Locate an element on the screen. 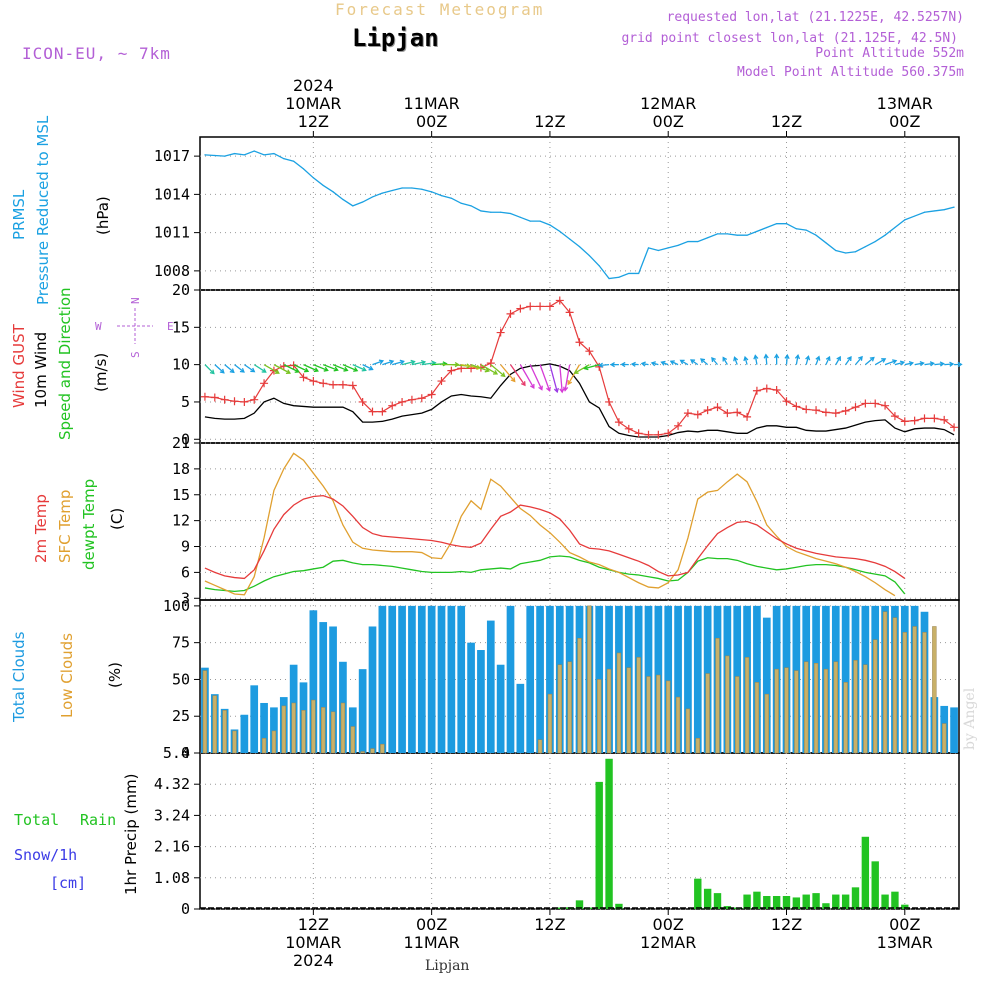  pressure-line is located at coordinates (579, 215).